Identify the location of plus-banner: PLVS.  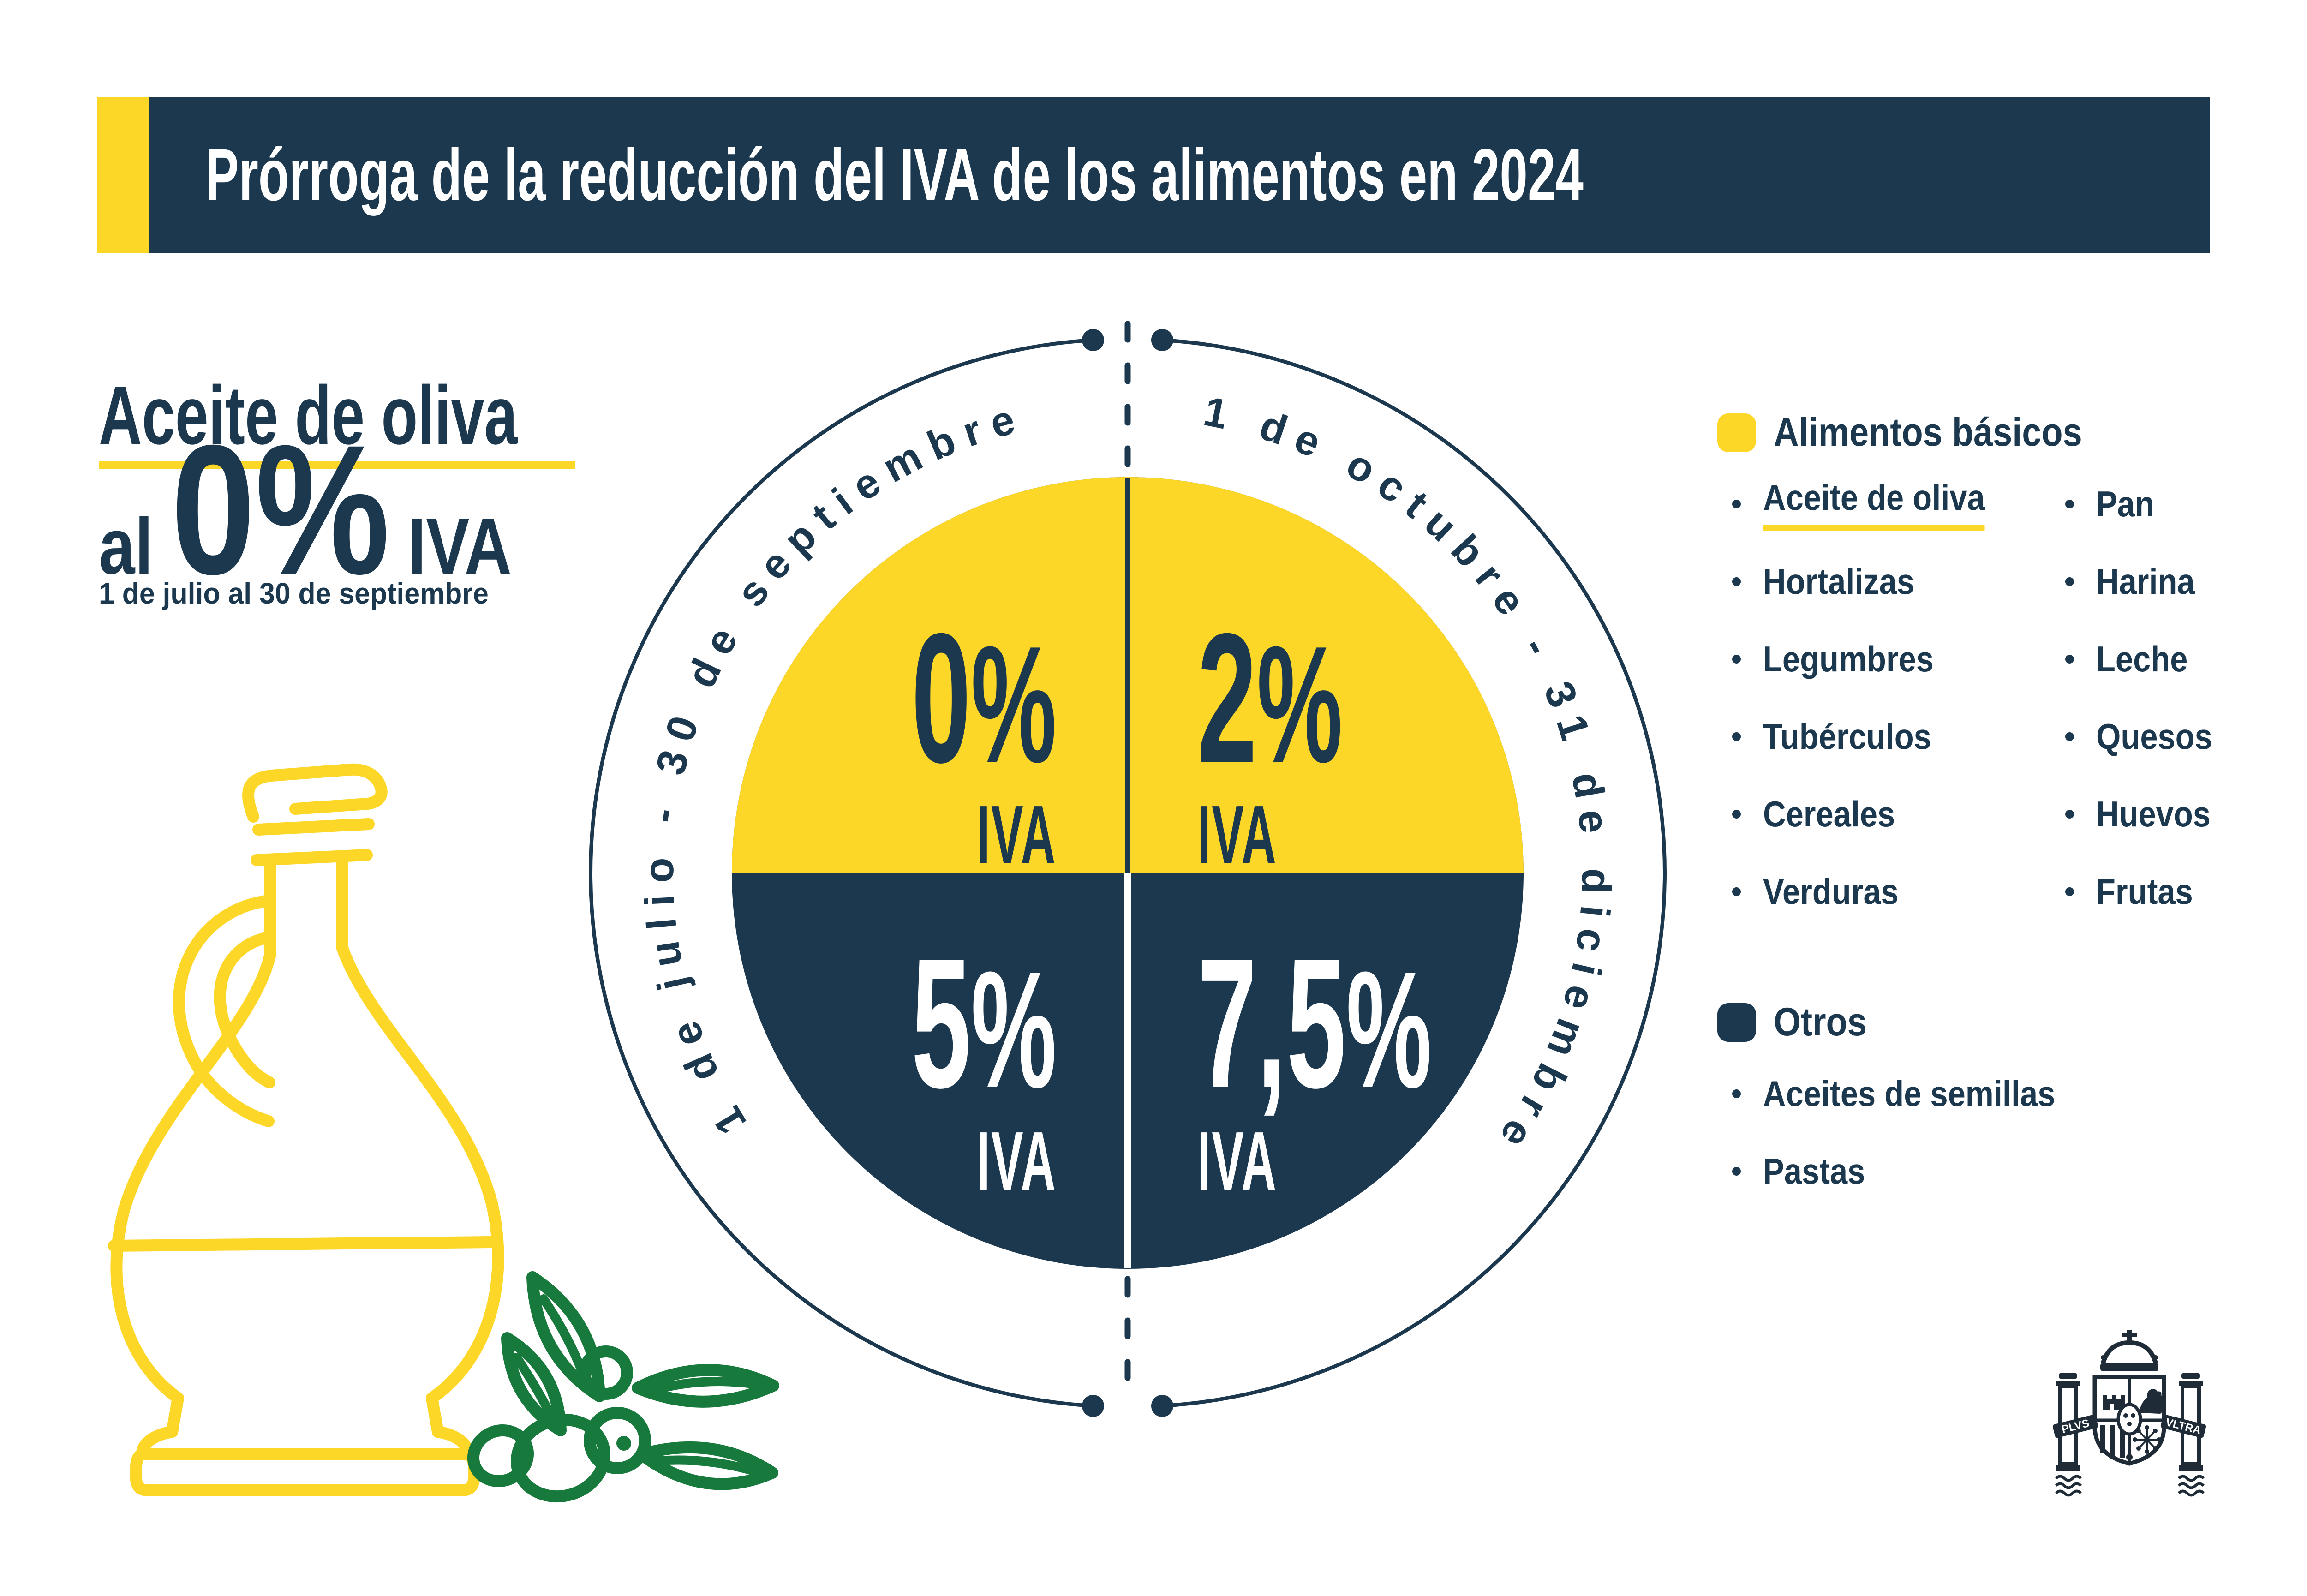
(2075, 1426).